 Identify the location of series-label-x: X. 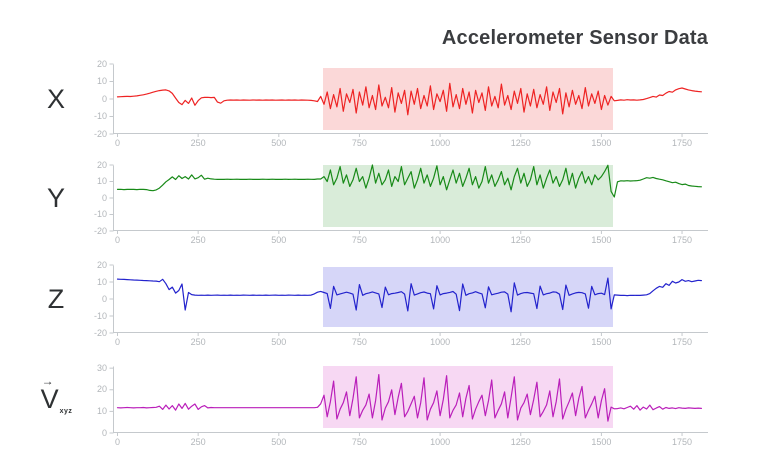
(56, 99).